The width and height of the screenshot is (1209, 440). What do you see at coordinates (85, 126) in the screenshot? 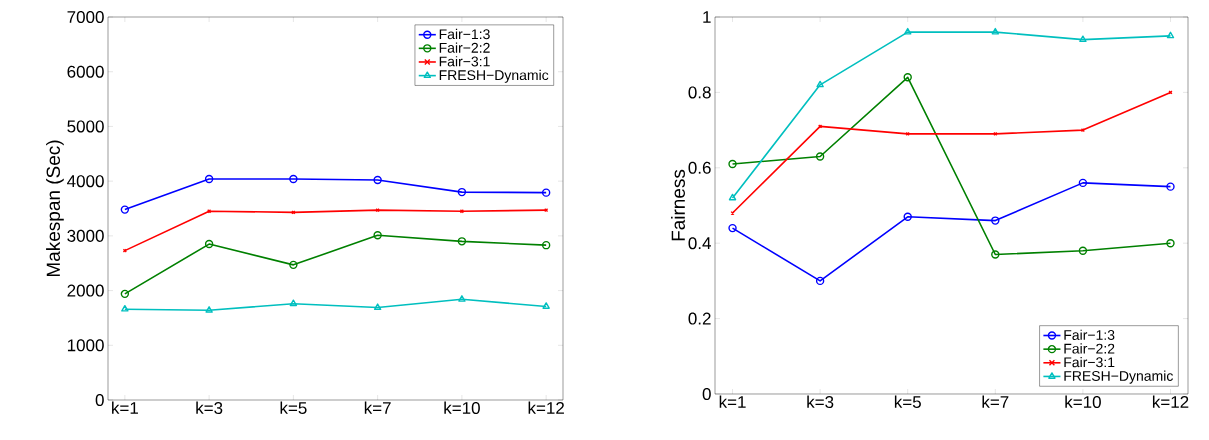
I see `y-tick-label: 5000` at bounding box center [85, 126].